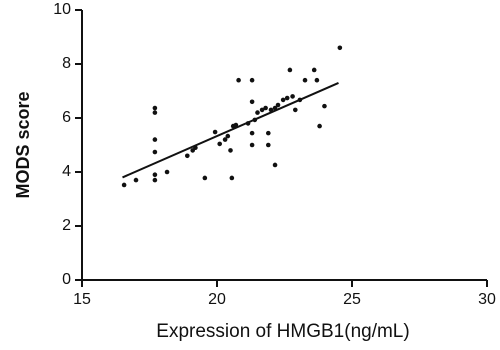  Describe the element at coordinates (66, 279) in the screenshot. I see `y-tick-label: 0` at that location.